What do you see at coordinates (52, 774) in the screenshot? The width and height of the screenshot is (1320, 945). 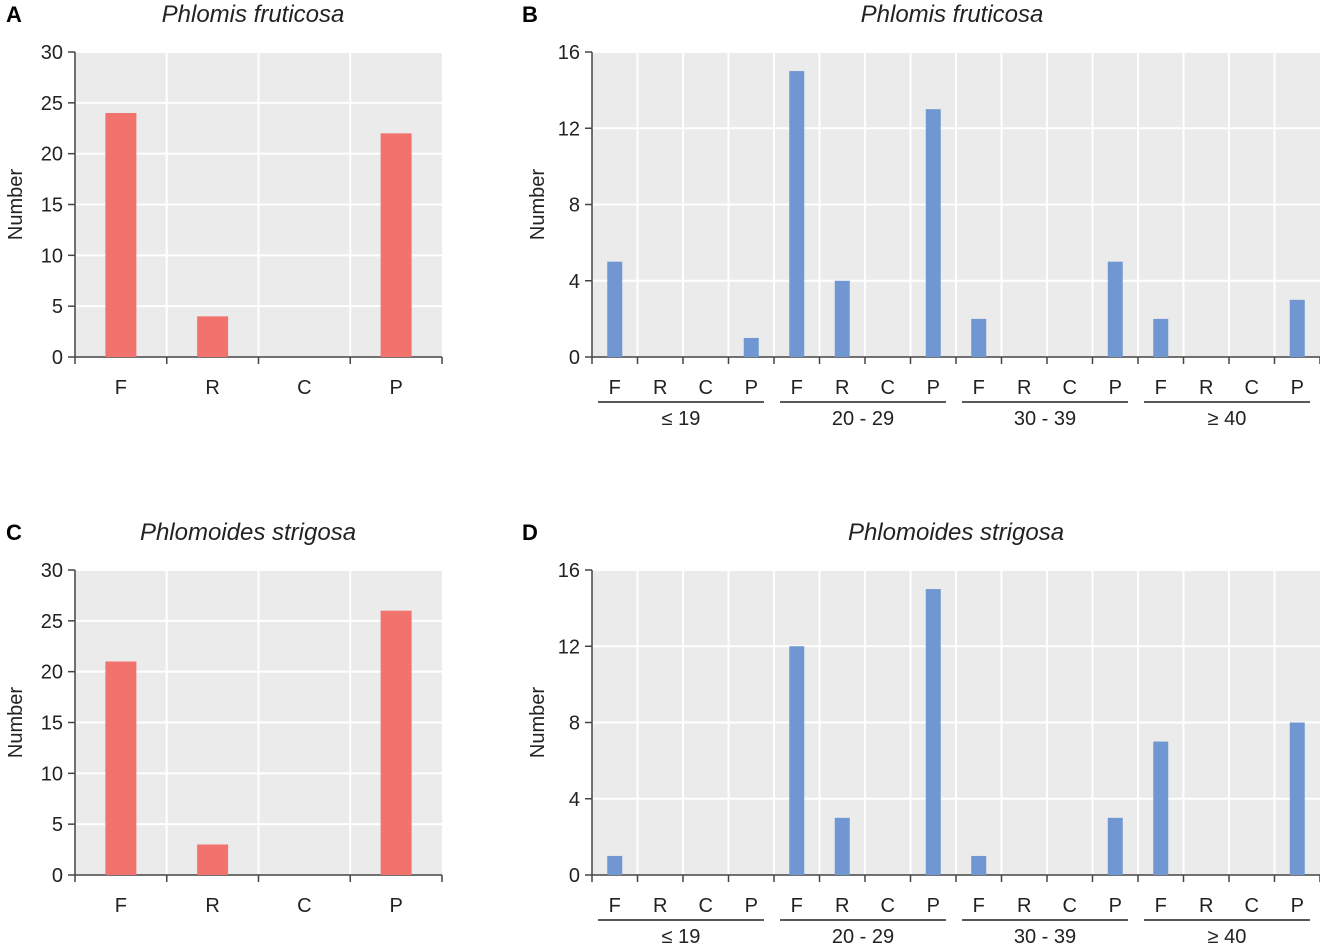 I see `y-tick-label: 10` at bounding box center [52, 774].